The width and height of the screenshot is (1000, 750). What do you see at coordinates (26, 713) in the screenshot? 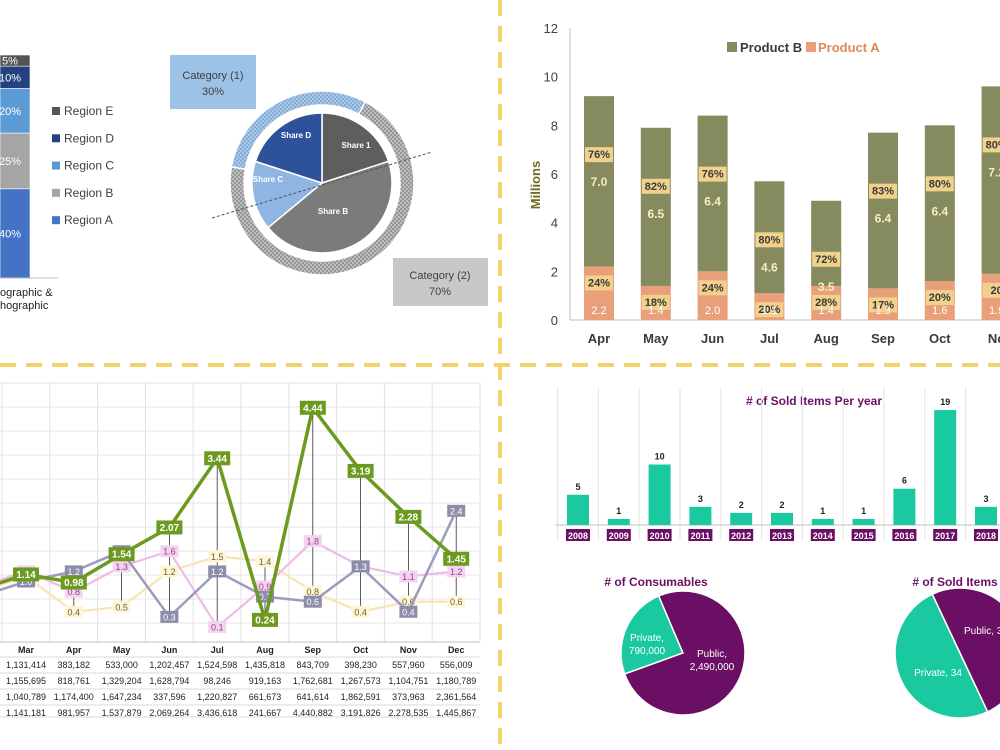
I see `table-cell: 1,141,181` at bounding box center [26, 713].